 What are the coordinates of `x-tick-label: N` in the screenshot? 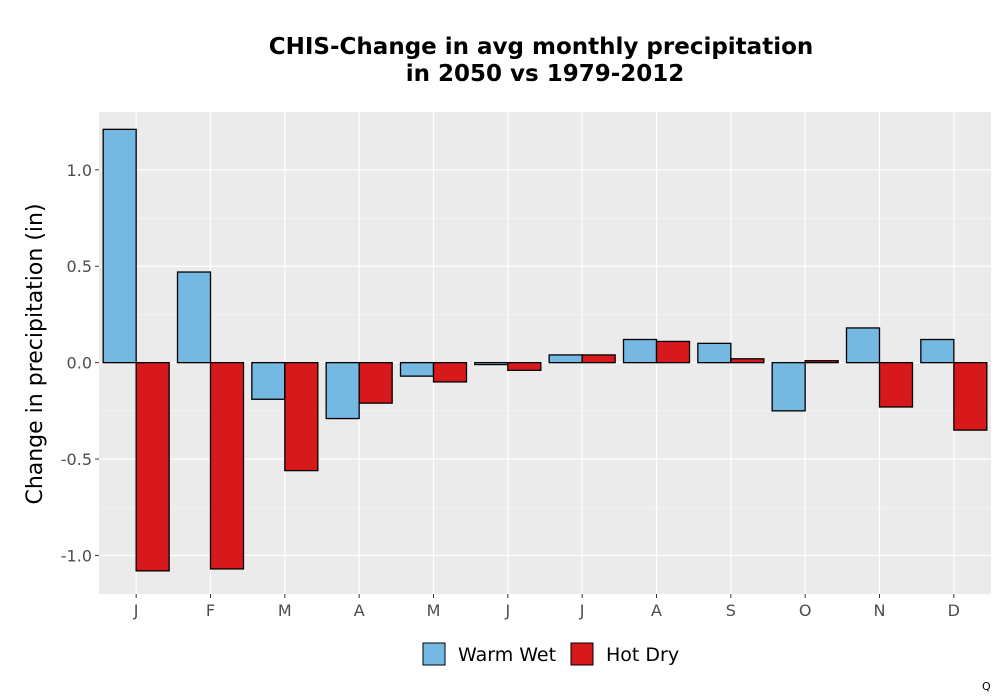 It's located at (880, 610).